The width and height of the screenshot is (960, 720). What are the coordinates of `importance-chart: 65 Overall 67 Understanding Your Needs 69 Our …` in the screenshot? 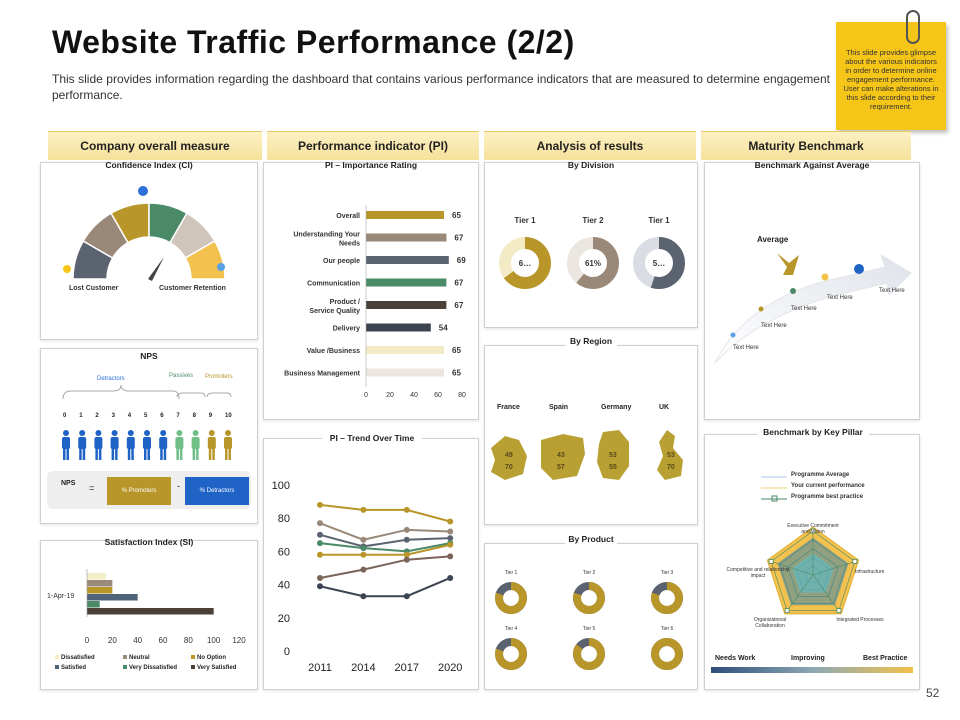 It's located at (375, 302).